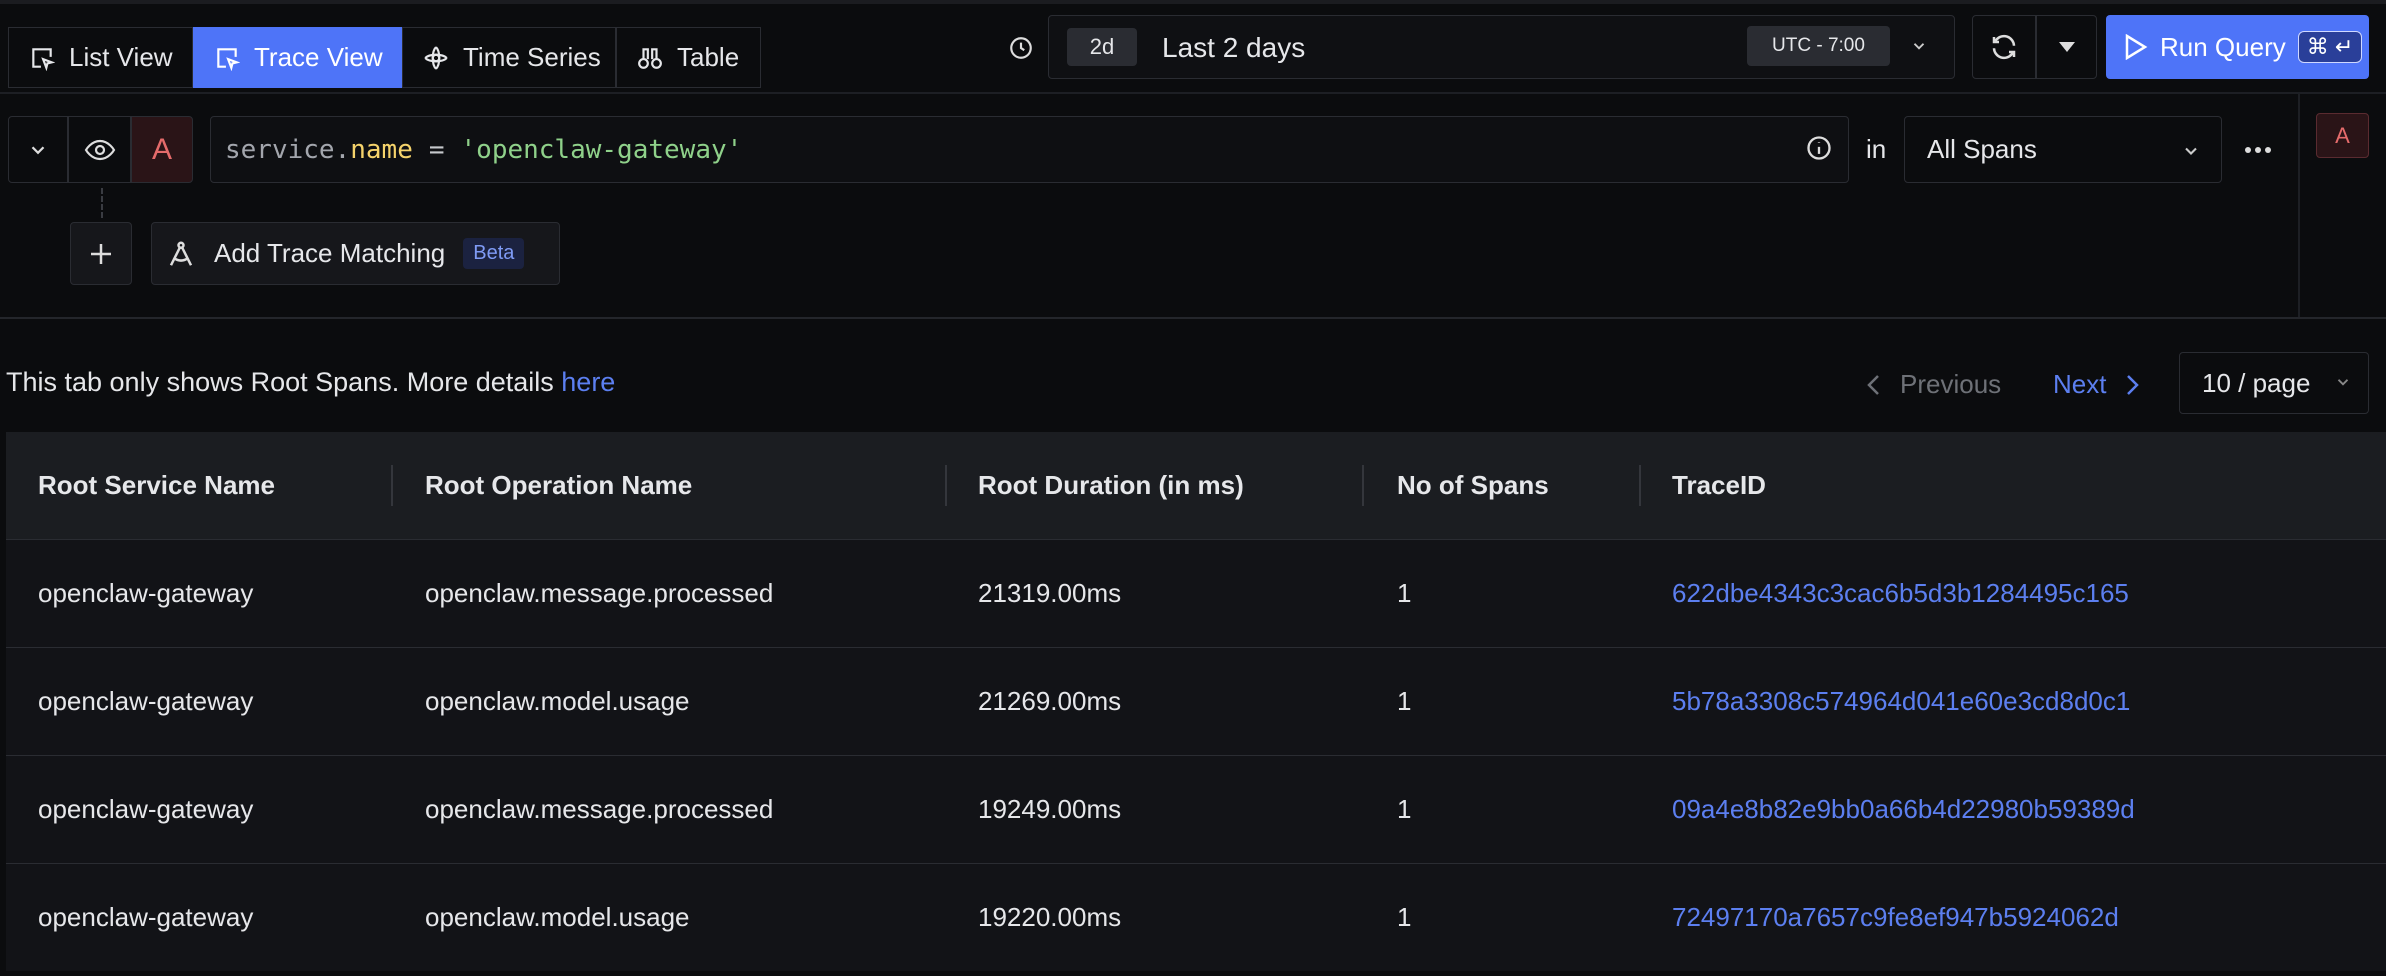 This screenshot has width=2386, height=976. What do you see at coordinates (1029, 149) in the screenshot?
I see `query-input: service. name = 'openclaw-gateway'` at bounding box center [1029, 149].